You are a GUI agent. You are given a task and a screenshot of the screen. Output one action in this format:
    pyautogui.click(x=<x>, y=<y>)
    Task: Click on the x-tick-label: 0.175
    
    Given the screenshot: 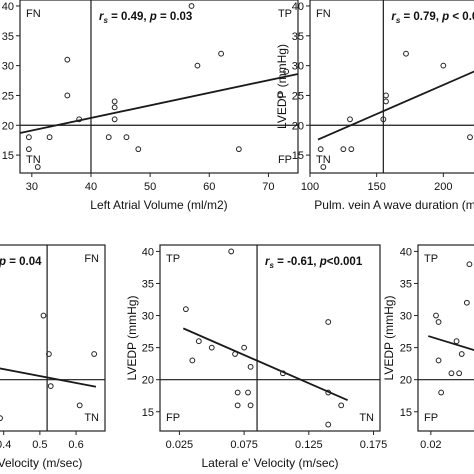 What is the action you would take?
    pyautogui.click(x=374, y=445)
    